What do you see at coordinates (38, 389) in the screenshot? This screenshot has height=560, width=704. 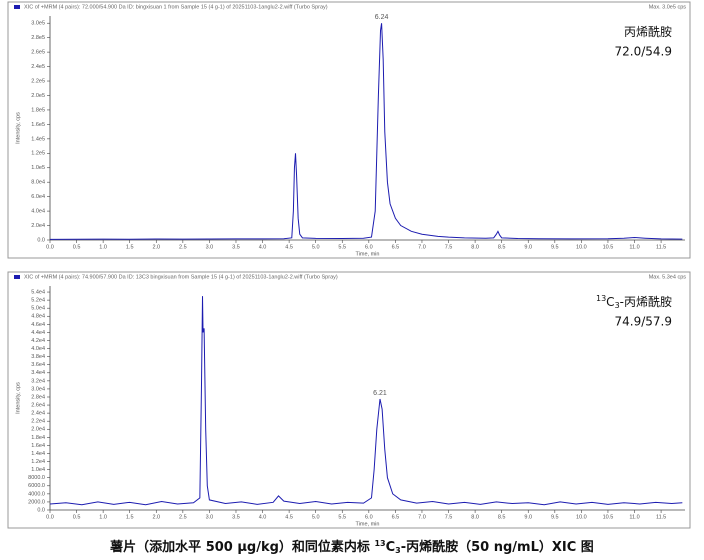 I see `y-tick-label: 3.0e4` at bounding box center [38, 389].